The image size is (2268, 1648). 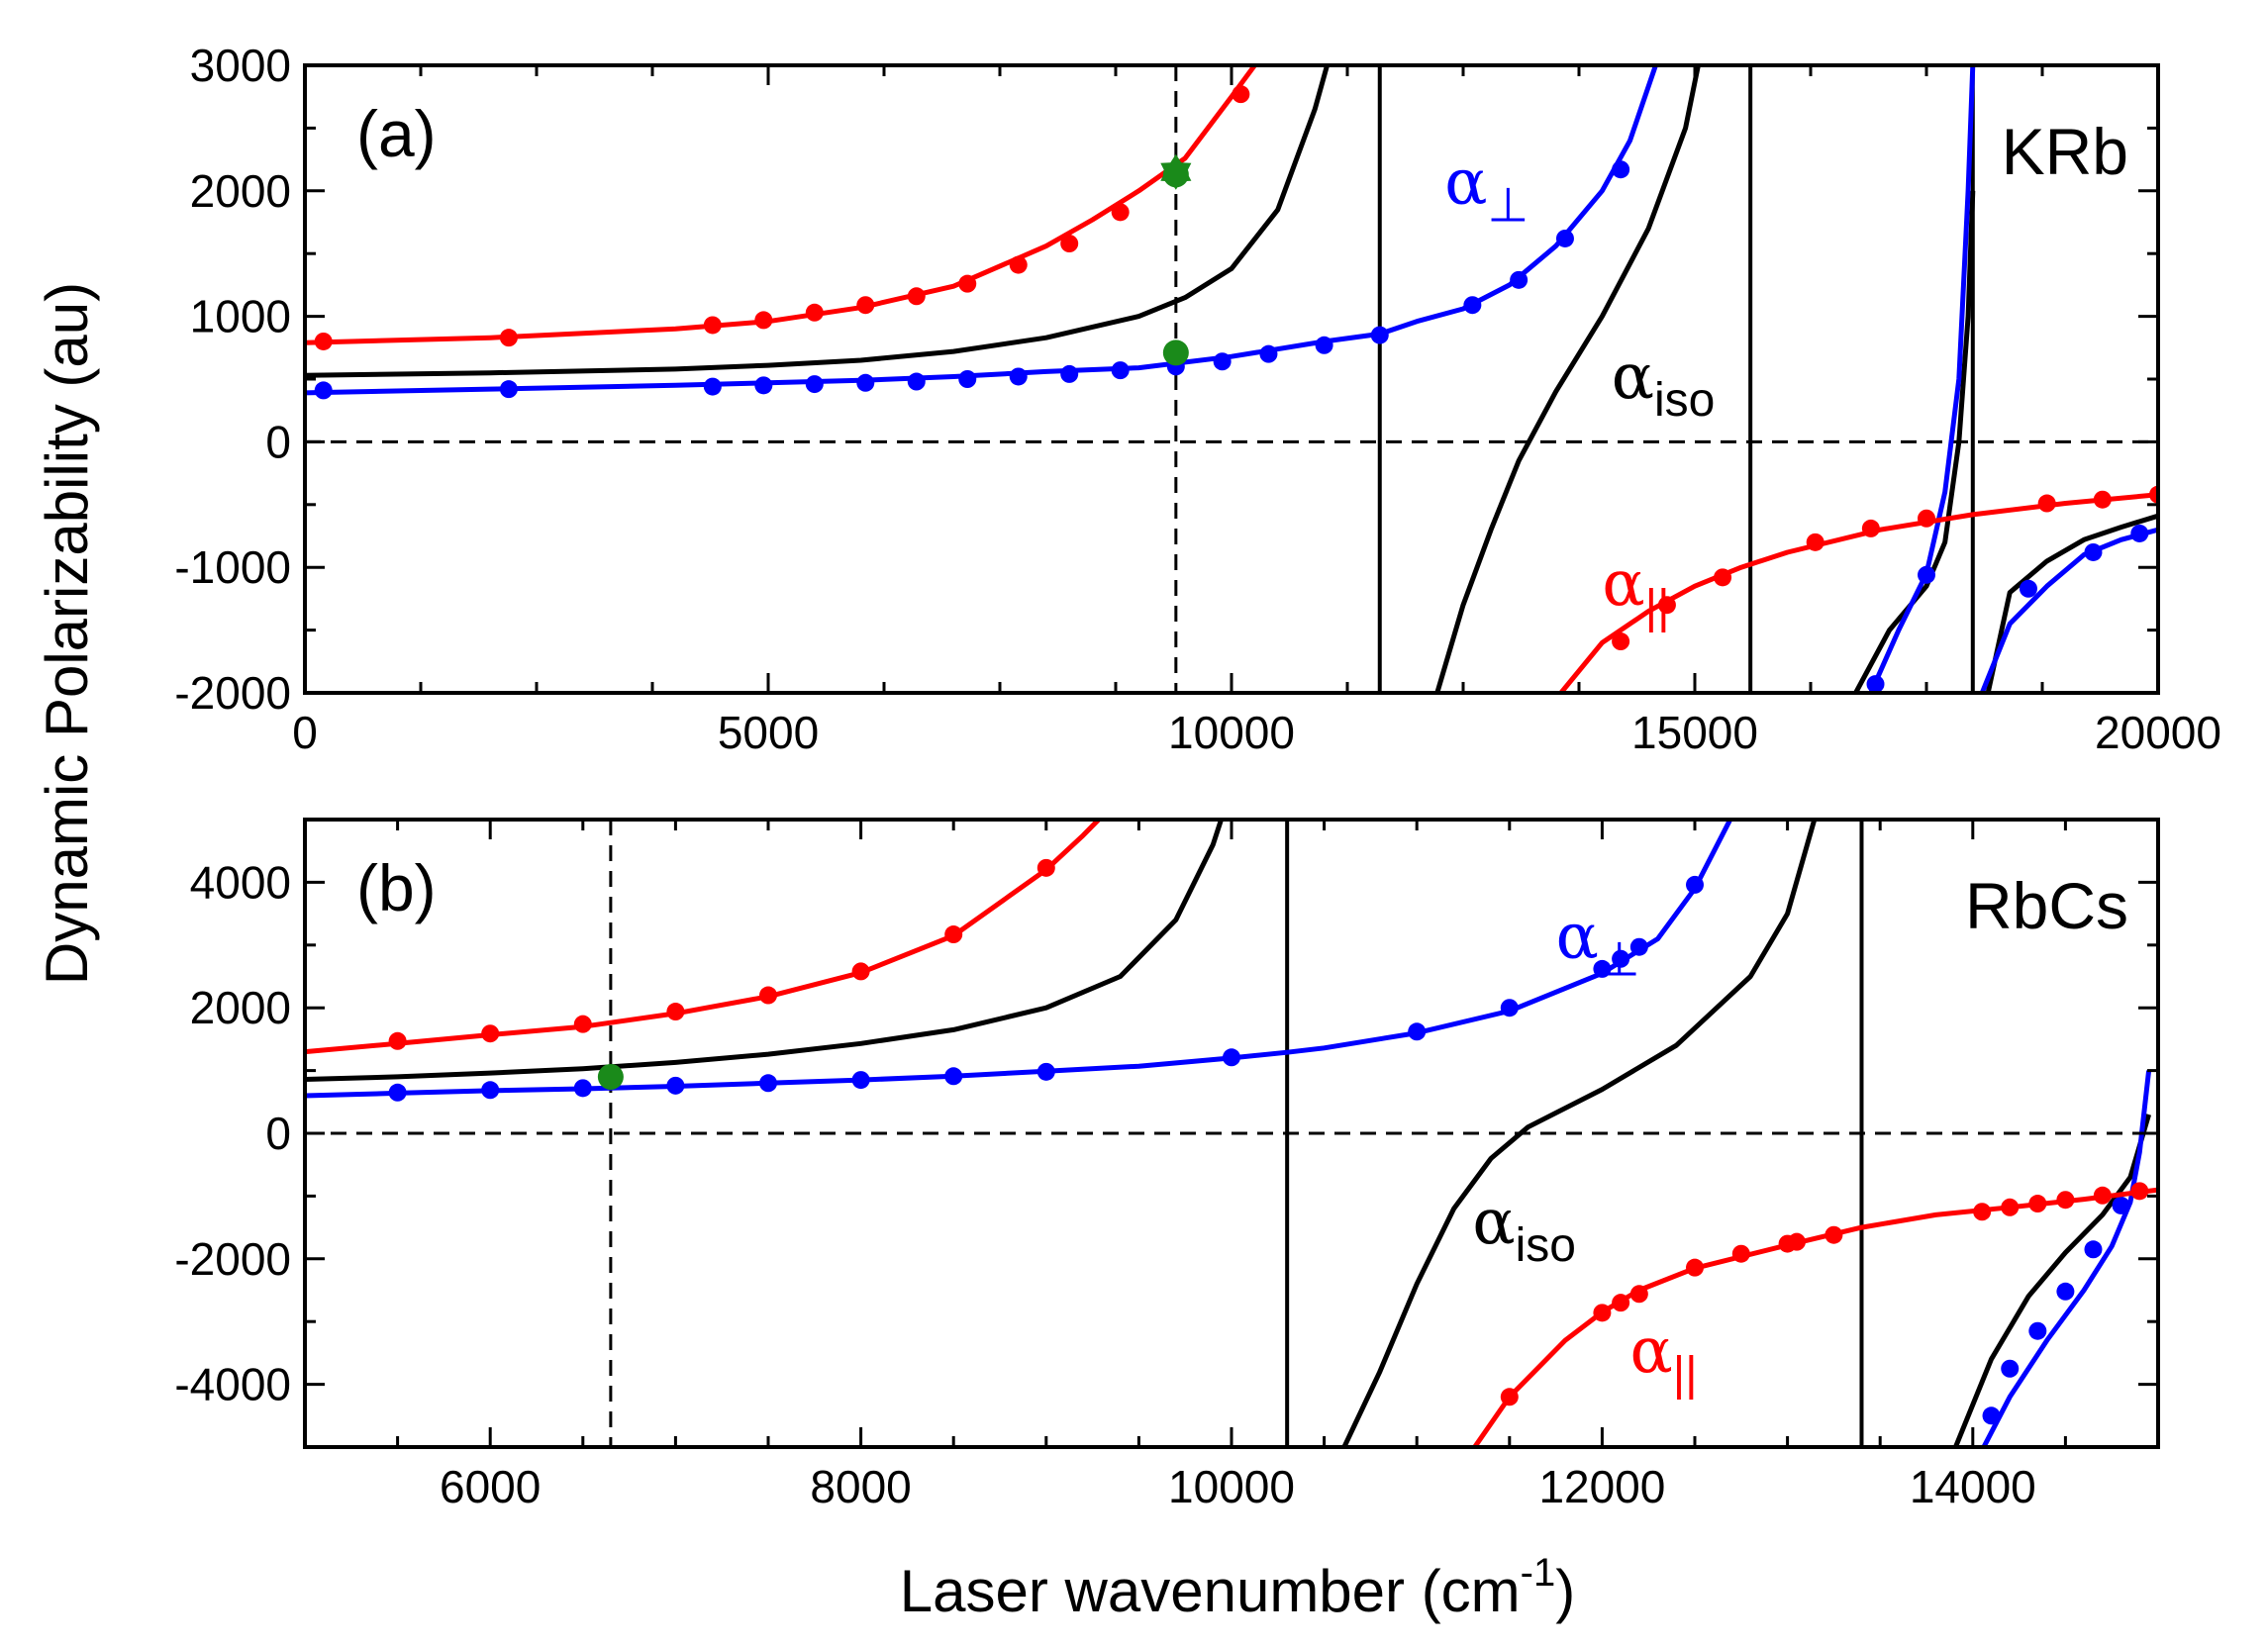 I want to click on x-tick-label: 8000, so click(x=860, y=1486).